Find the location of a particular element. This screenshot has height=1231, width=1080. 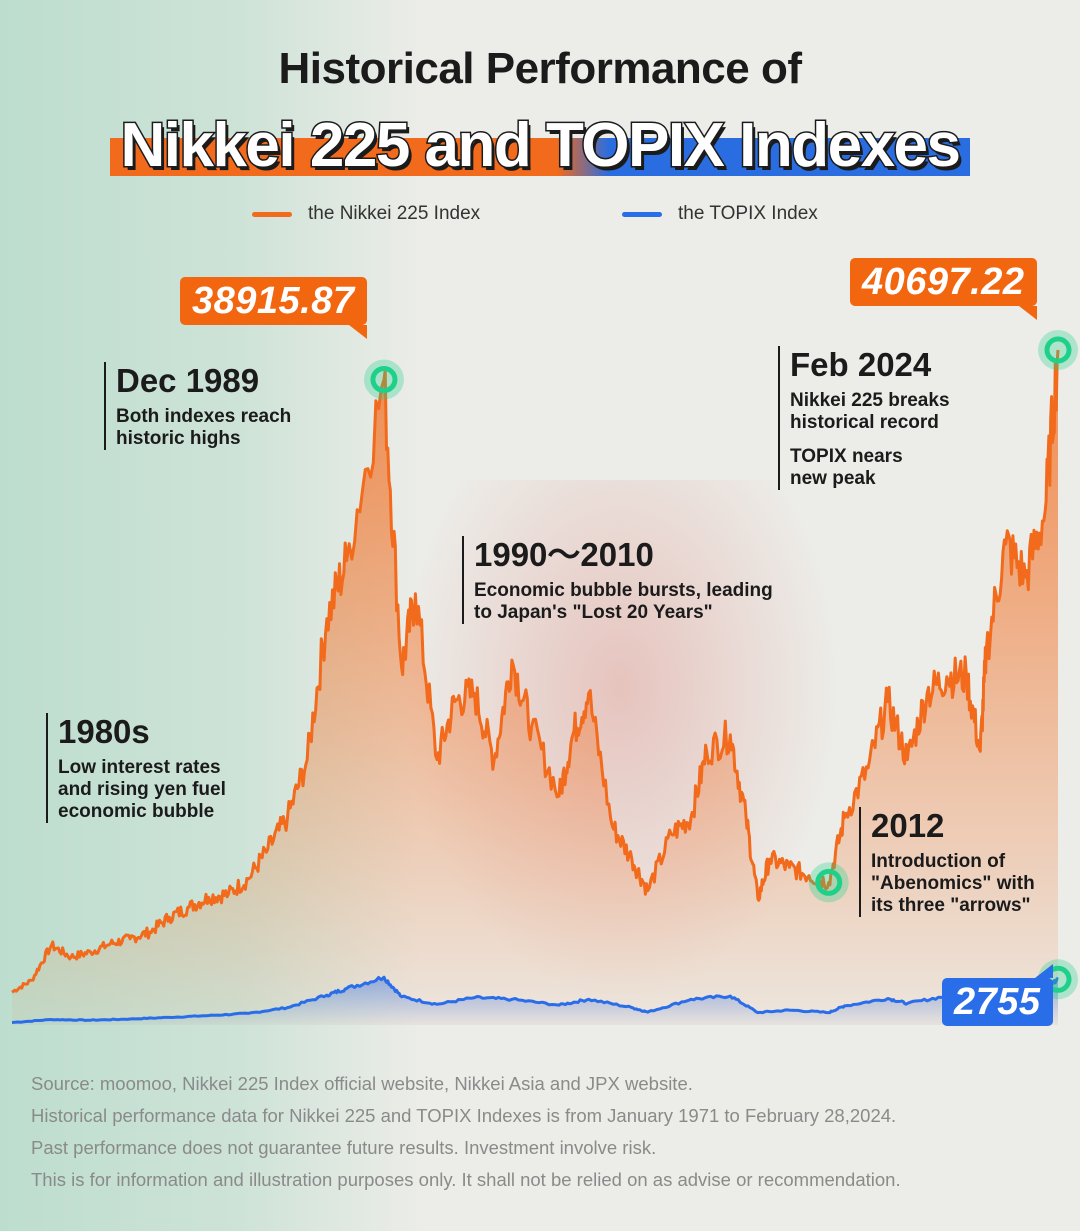

marker-abenomics-2012 is located at coordinates (828, 882).